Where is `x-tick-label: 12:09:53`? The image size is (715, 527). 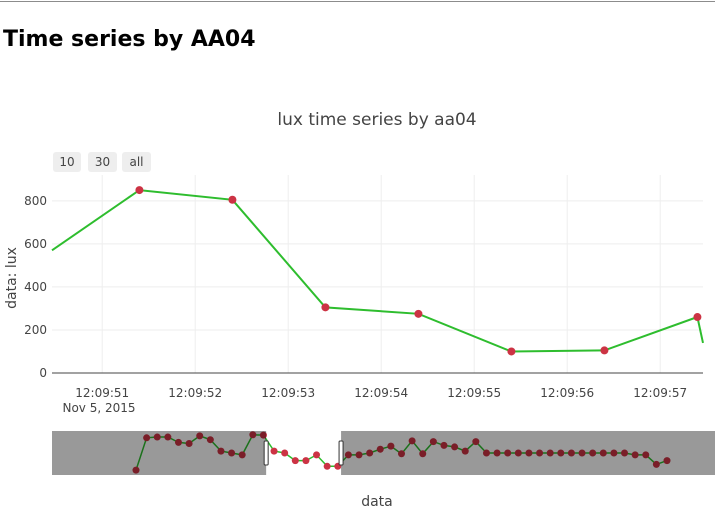 x-tick-label: 12:09:53 is located at coordinates (288, 393).